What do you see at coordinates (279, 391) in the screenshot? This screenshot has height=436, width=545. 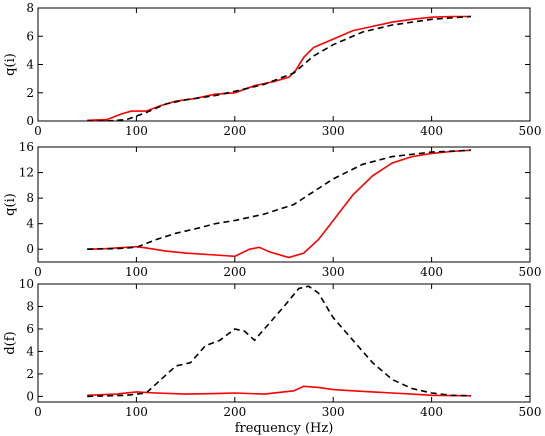 I see `solid-series-line` at bounding box center [279, 391].